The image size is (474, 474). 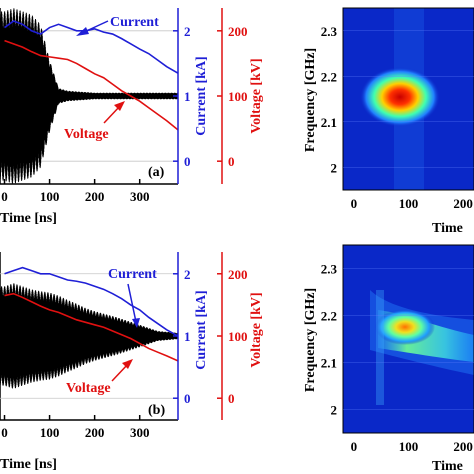 I want to click on a-x-tick-label: 100, so click(x=50, y=196).